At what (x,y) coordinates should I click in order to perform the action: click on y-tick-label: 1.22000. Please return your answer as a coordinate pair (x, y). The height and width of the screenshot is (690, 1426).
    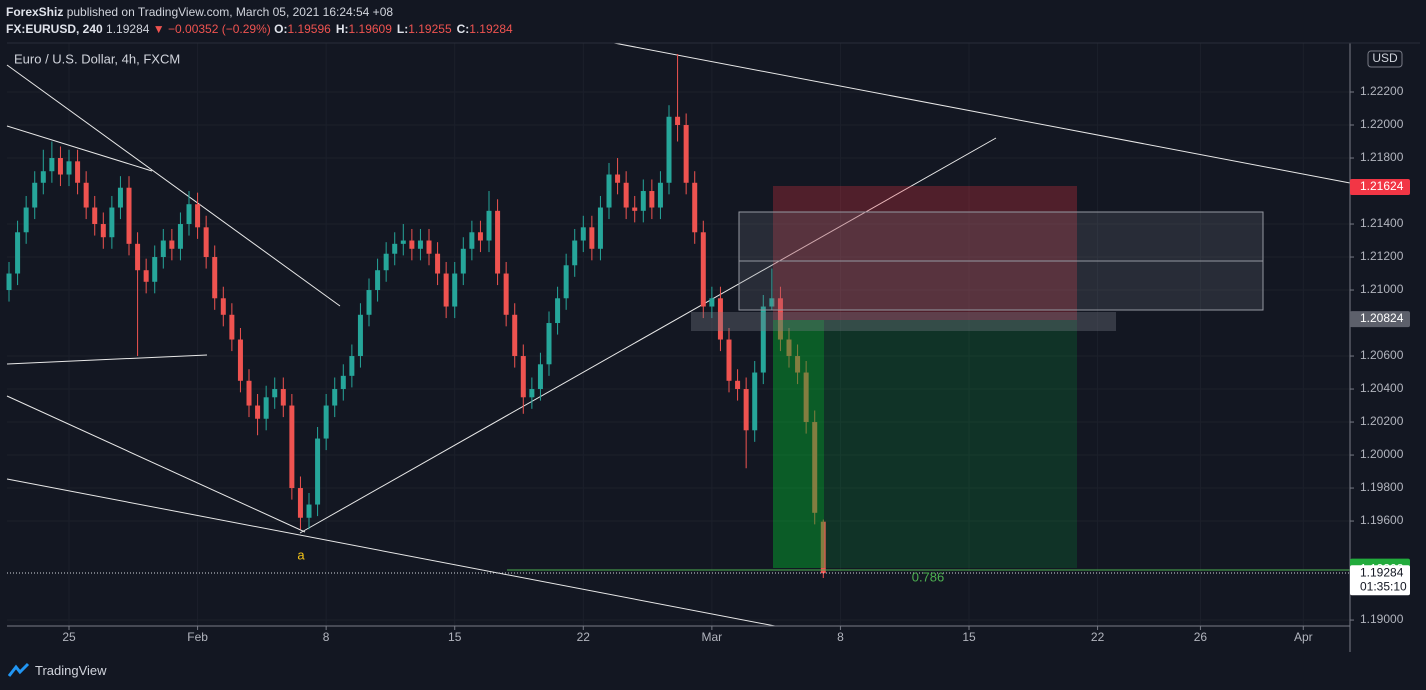
    Looking at the image, I should click on (1382, 124).